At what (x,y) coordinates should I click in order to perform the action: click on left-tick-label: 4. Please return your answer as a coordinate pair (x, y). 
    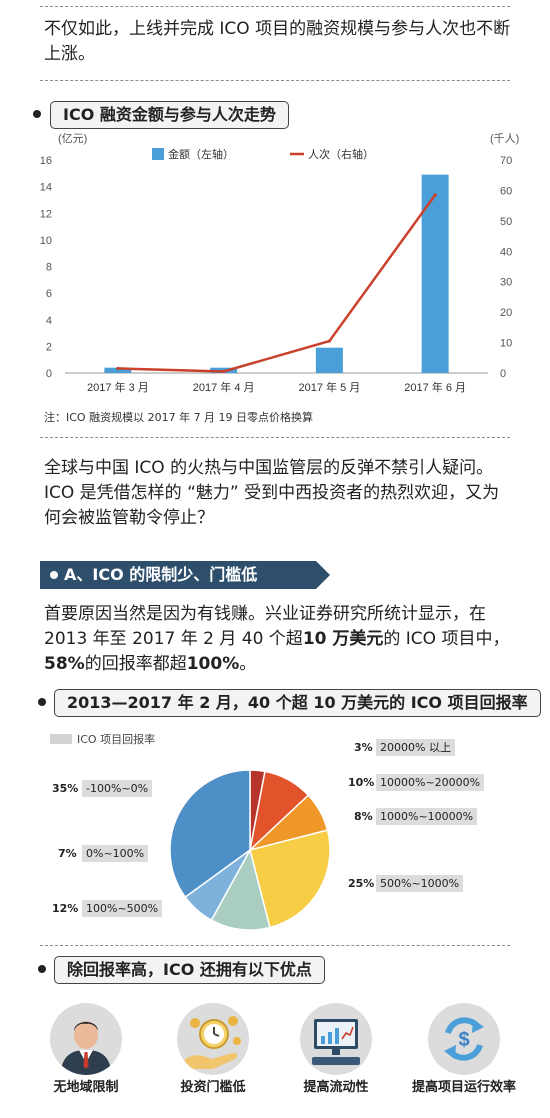
    Looking at the image, I should click on (49, 321).